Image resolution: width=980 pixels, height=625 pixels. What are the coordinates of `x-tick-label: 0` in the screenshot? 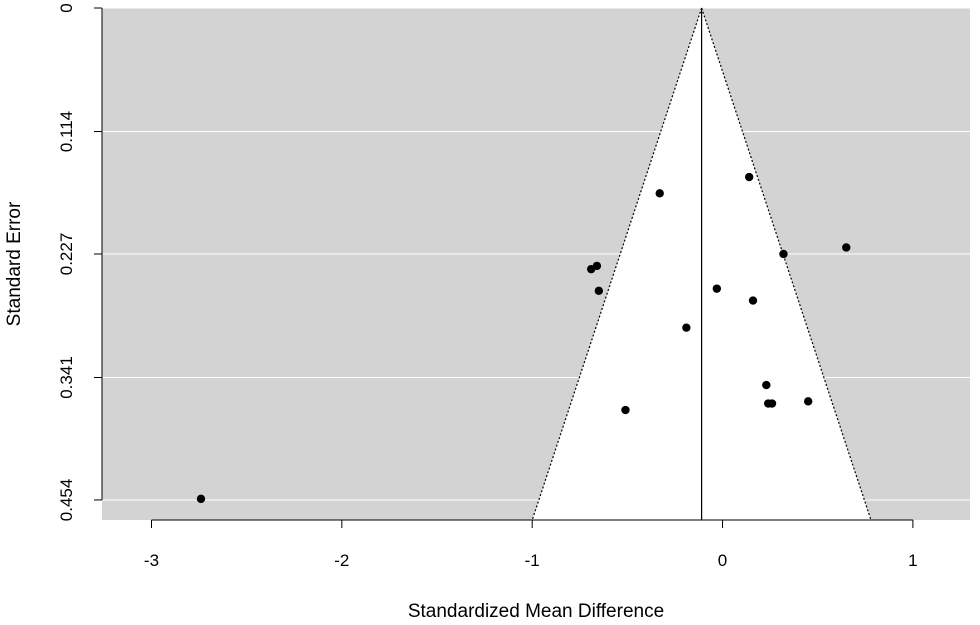 It's located at (722, 560).